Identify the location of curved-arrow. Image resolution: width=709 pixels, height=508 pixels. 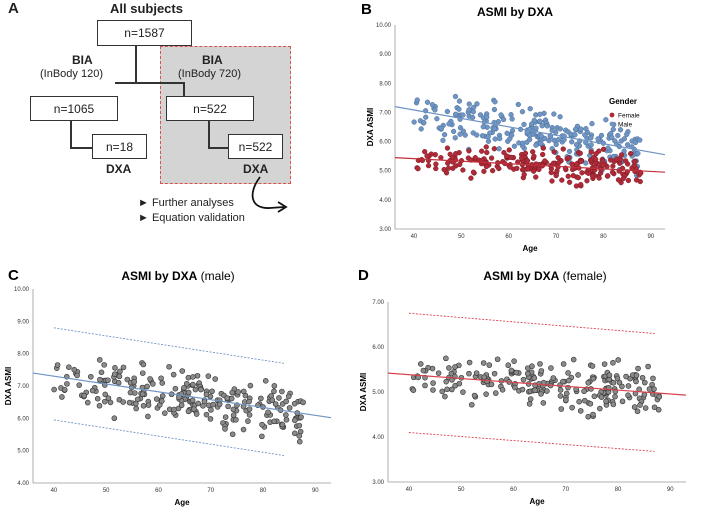
(269, 194).